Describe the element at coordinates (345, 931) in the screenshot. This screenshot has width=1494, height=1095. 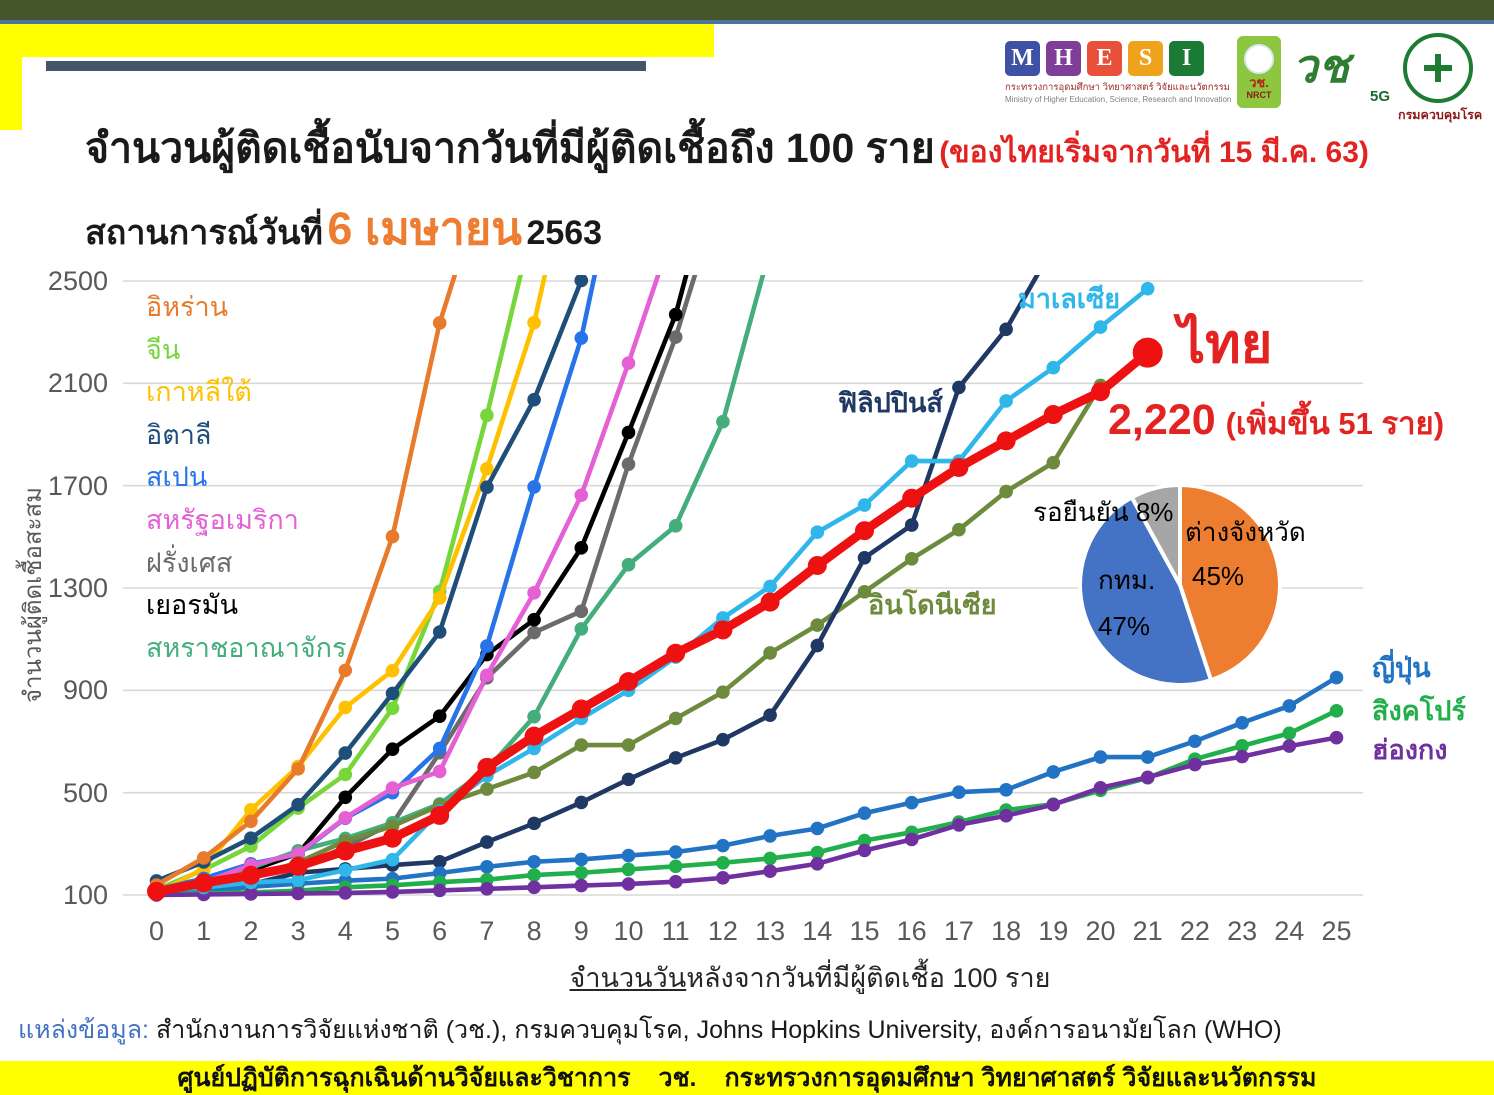
I see `x-tick-4: 4` at that location.